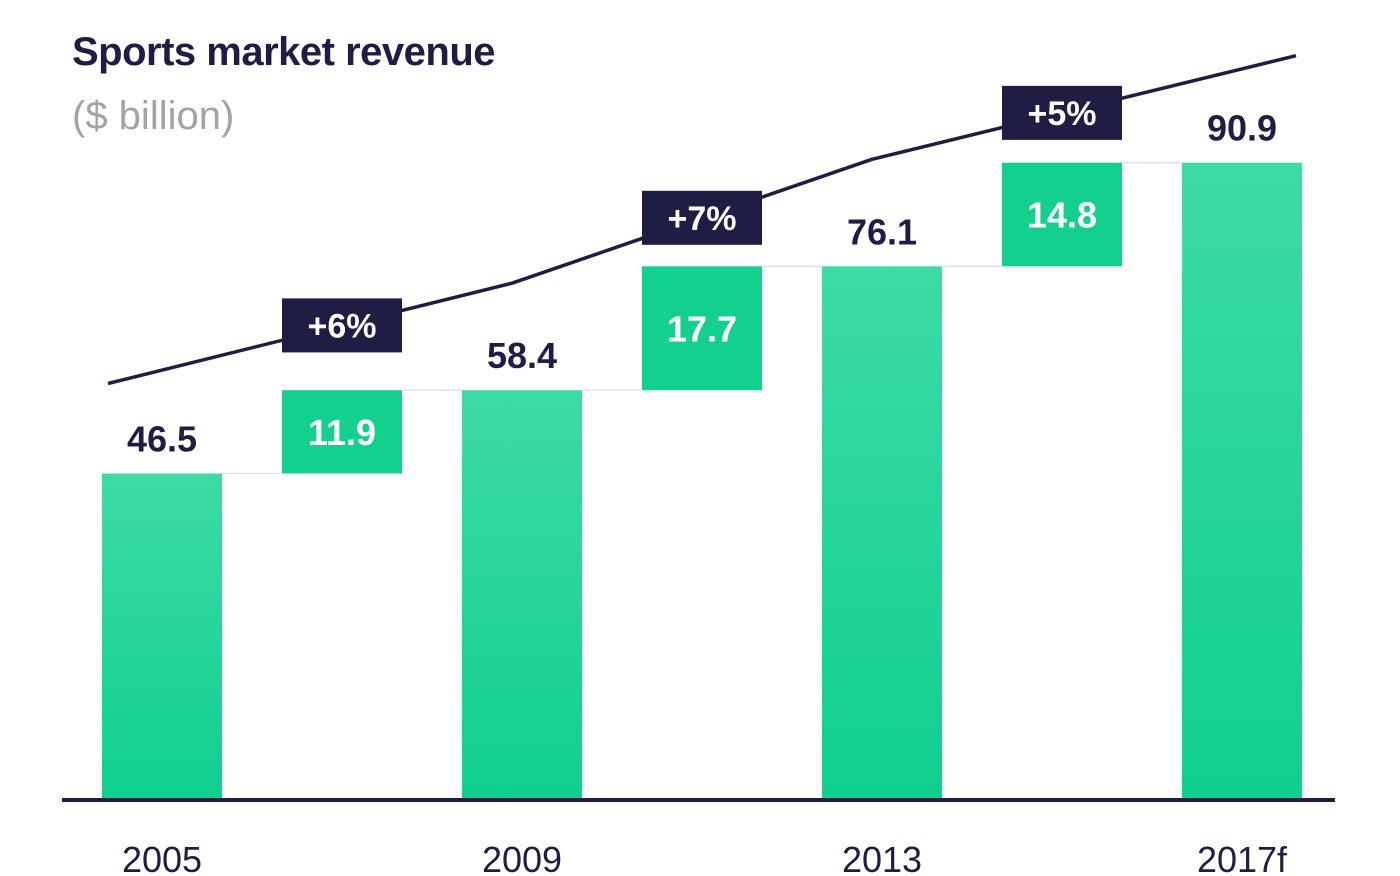 Image resolution: width=1400 pixels, height=876 pixels. I want to click on growth-label-3: +5%, so click(1062, 114).